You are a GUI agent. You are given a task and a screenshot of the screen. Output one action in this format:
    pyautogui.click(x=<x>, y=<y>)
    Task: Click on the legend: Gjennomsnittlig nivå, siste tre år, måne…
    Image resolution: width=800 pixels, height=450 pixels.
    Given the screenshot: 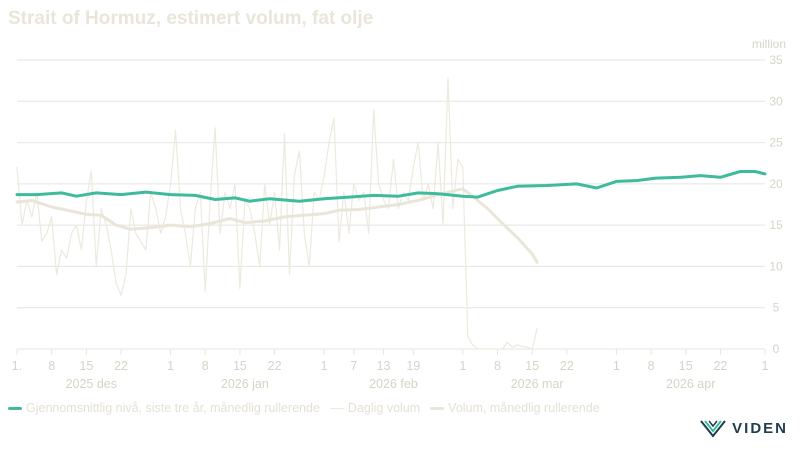 What is the action you would take?
    pyautogui.click(x=304, y=408)
    